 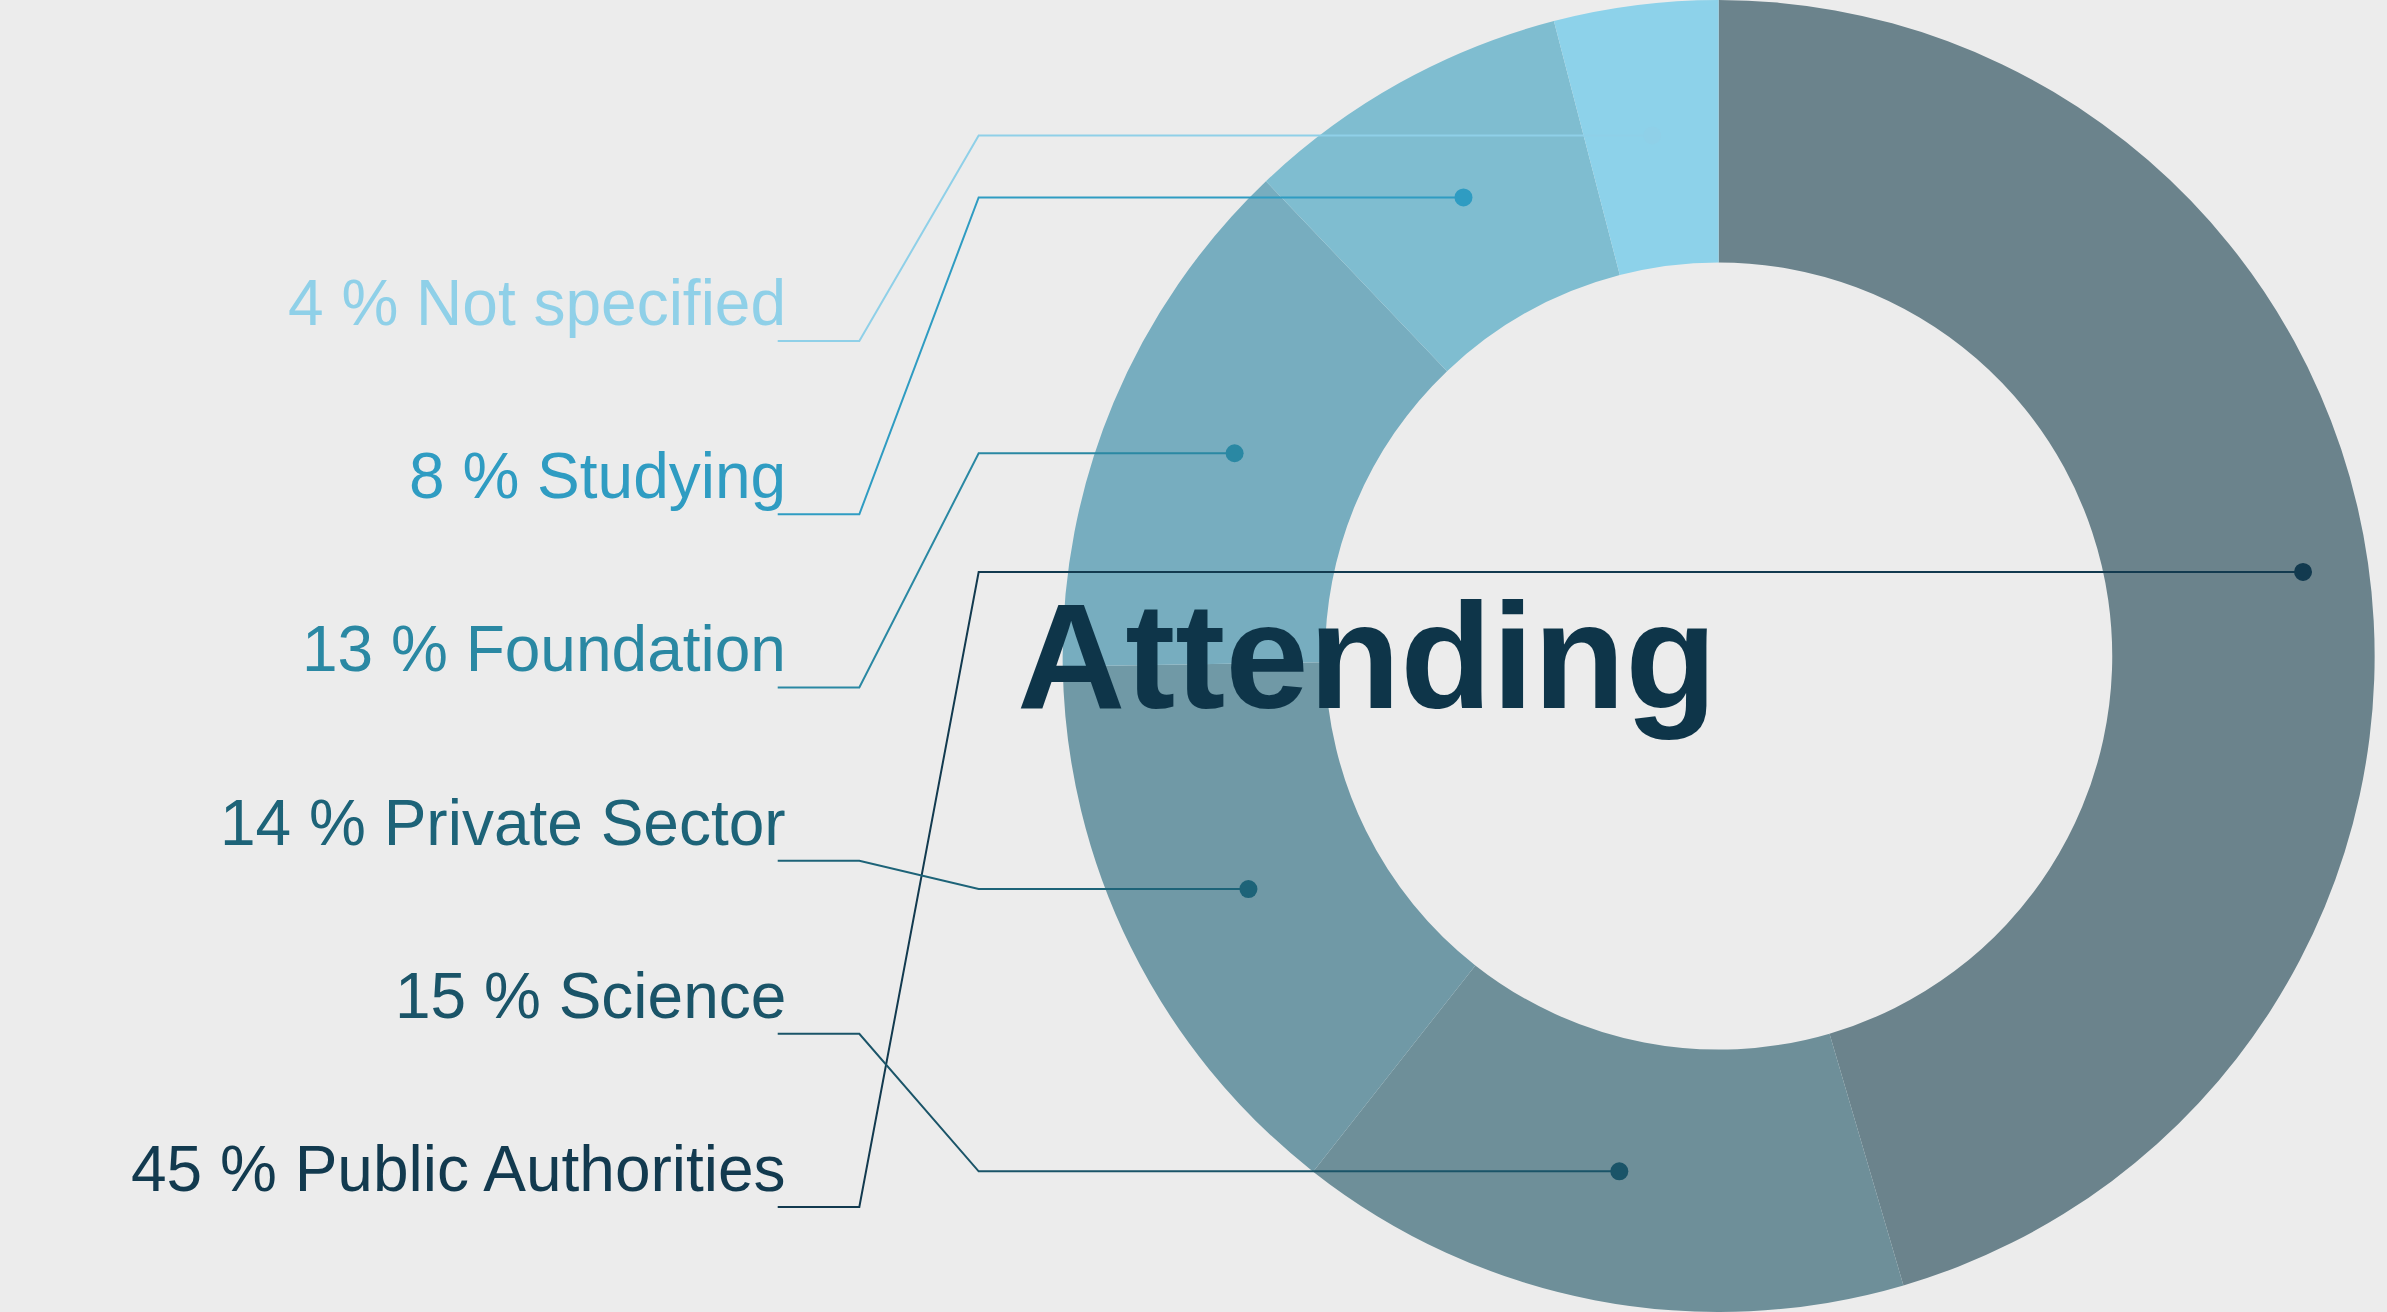 I want to click on slice-label: 15 % Science, so click(x=591, y=996).